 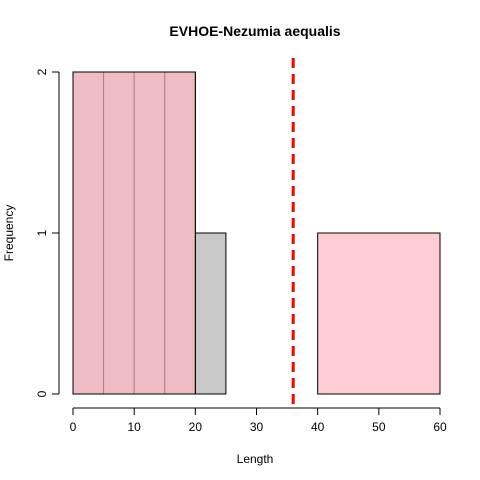 What do you see at coordinates (318, 427) in the screenshot?
I see `x-tick-label-4: 40` at bounding box center [318, 427].